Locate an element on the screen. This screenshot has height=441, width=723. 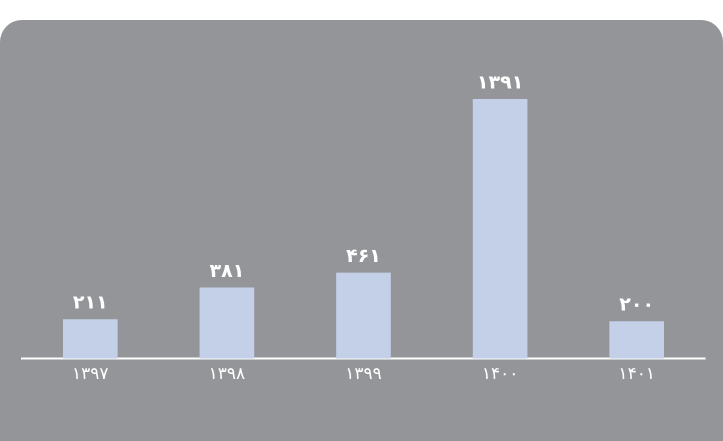
x-tick-label: ۱۴۰۱ is located at coordinates (636, 374).